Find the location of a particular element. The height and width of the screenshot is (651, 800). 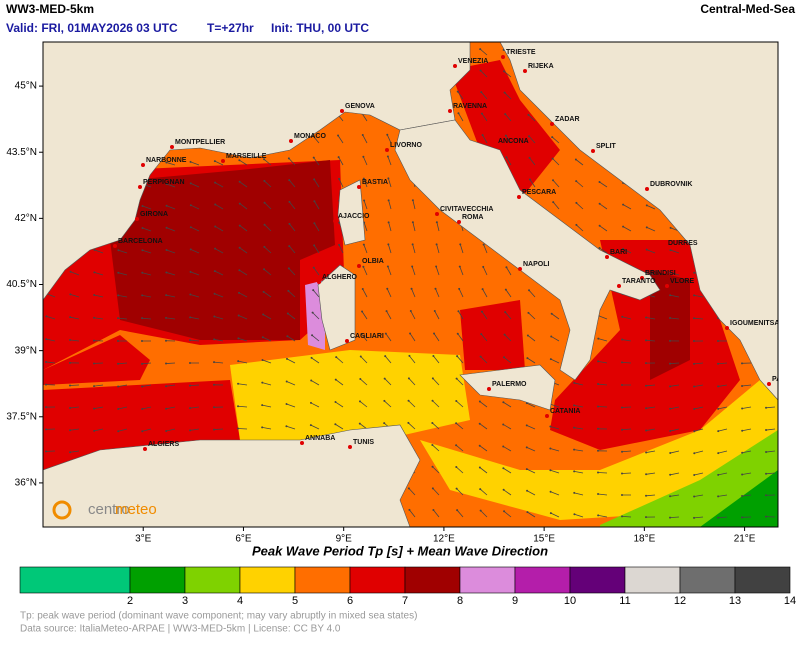

colorbar-tick-label: 2 is located at coordinates (130, 601).